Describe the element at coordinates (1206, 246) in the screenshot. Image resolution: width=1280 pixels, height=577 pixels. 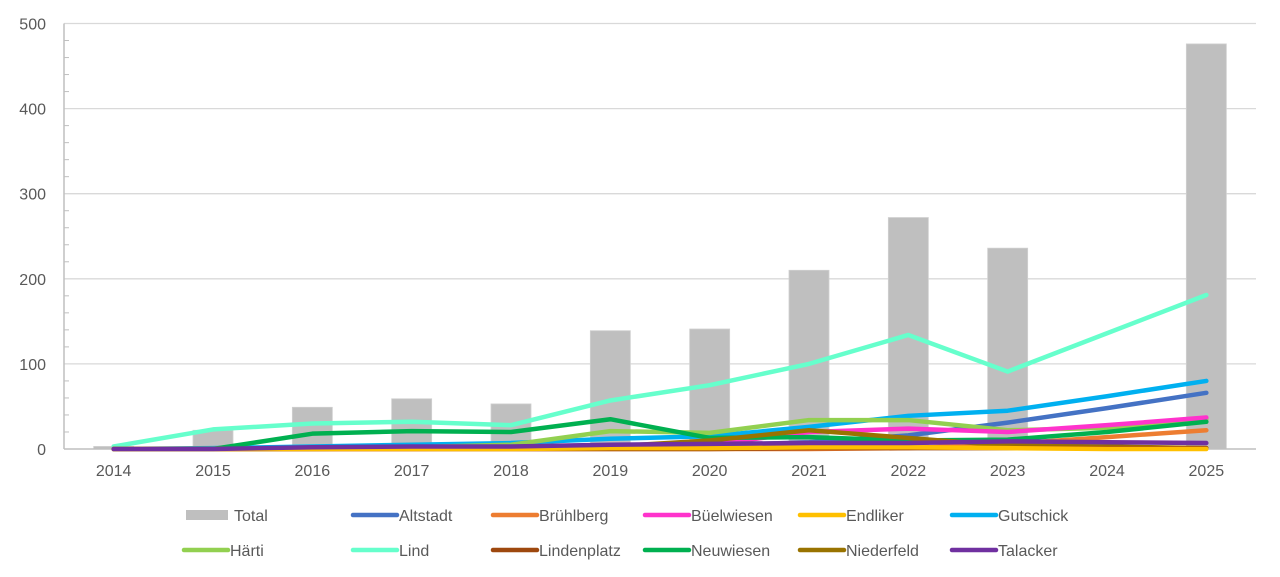
I see `bar-total-2025` at that location.